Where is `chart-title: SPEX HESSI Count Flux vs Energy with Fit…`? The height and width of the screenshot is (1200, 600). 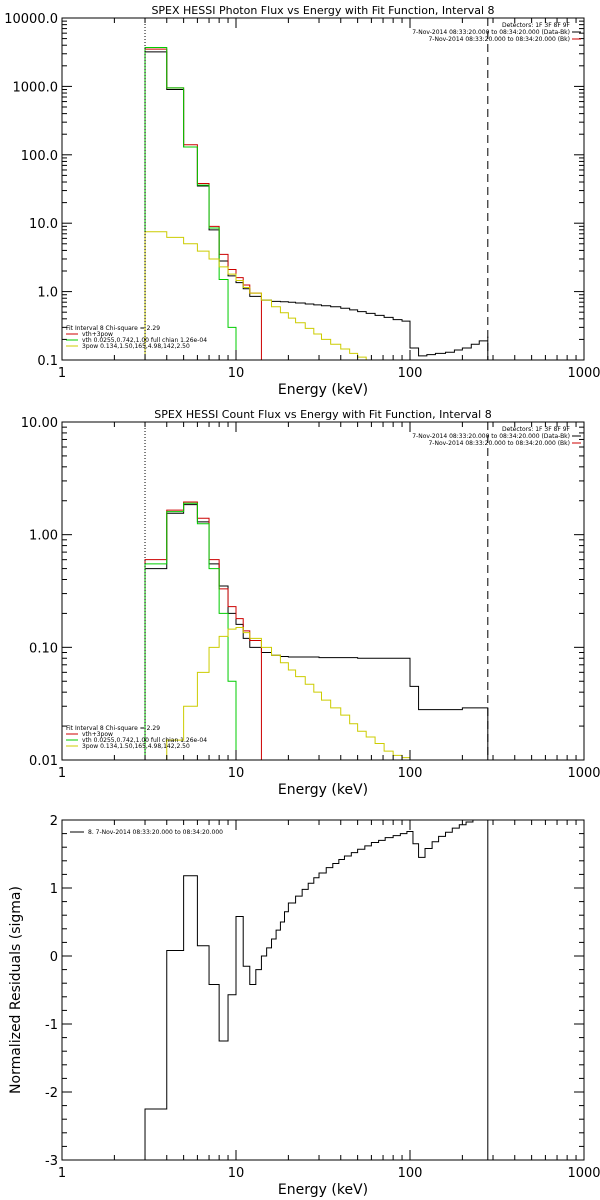
chart-title: SPEX HESSI Count Flux vs Energy with Fit… is located at coordinates (322, 414).